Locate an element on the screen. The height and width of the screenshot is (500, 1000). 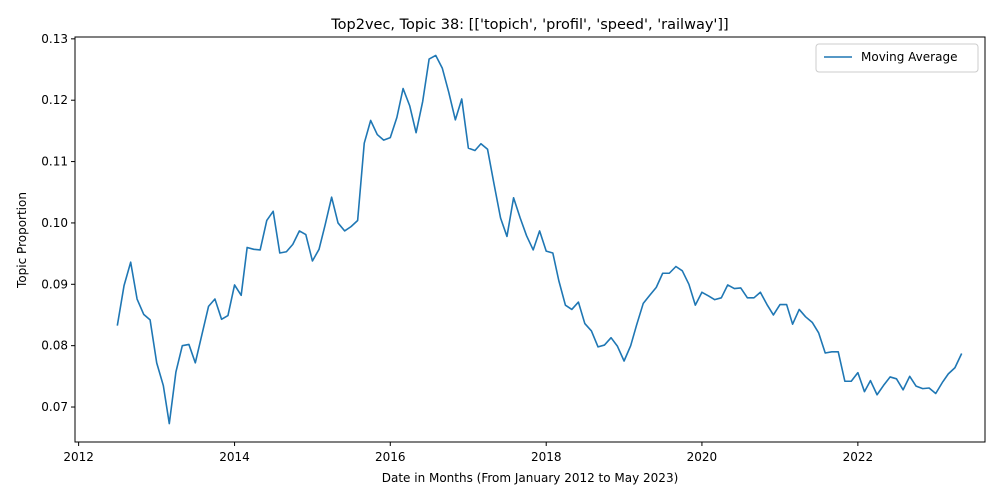
legend-box is located at coordinates (897, 58).